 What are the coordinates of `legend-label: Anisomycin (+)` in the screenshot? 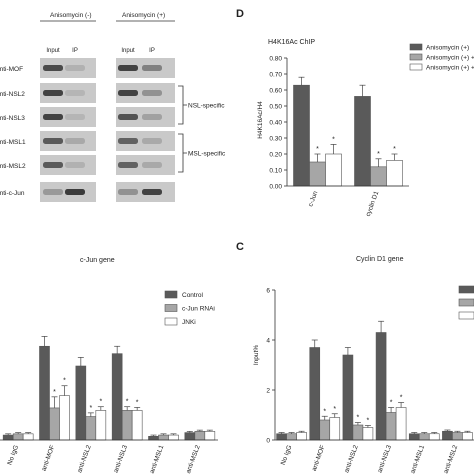 It's located at (447, 48).